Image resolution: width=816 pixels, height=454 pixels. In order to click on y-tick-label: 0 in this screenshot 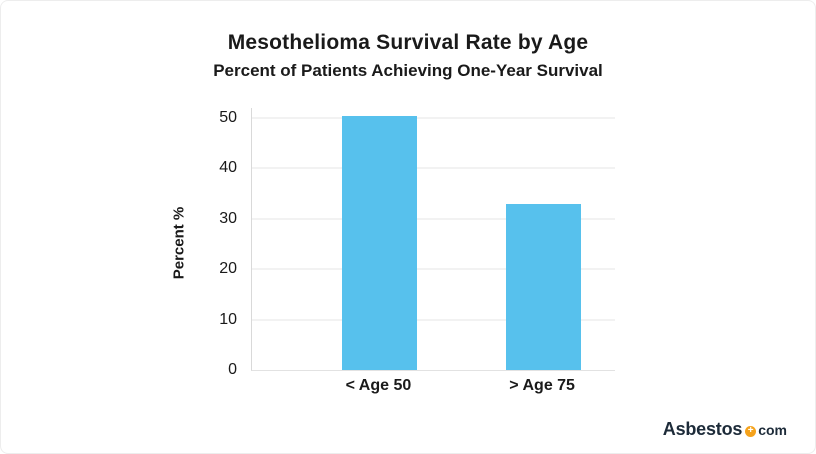, I will do `click(232, 369)`.